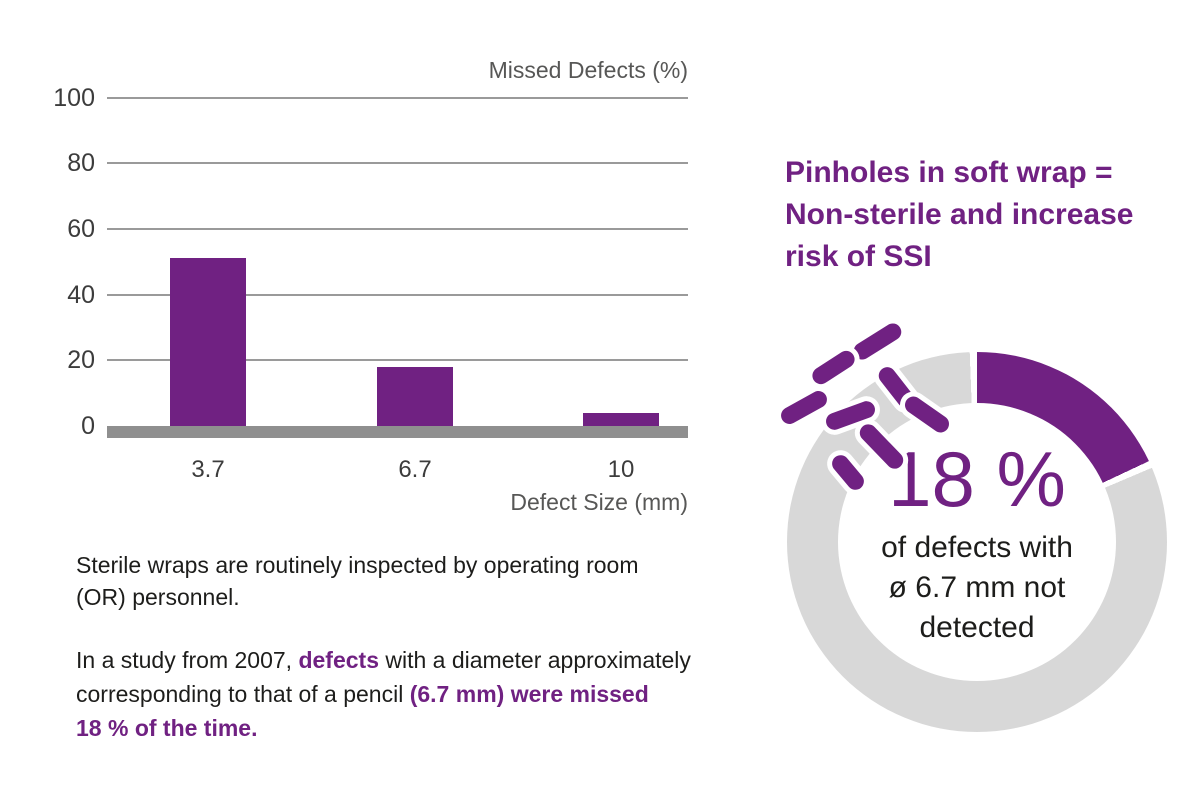  Describe the element at coordinates (81, 163) in the screenshot. I see `y-tick-label: 80` at that location.